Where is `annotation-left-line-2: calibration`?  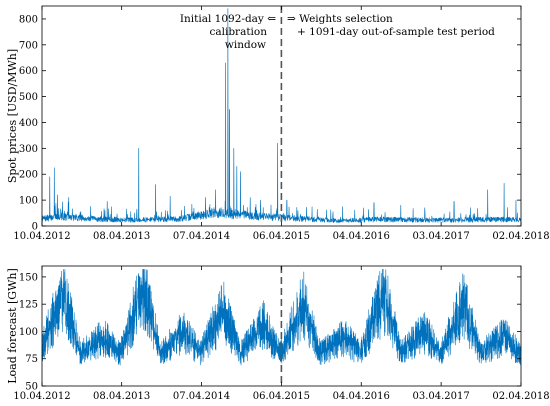 annotation-left-line-2: calibration is located at coordinates (238, 32).